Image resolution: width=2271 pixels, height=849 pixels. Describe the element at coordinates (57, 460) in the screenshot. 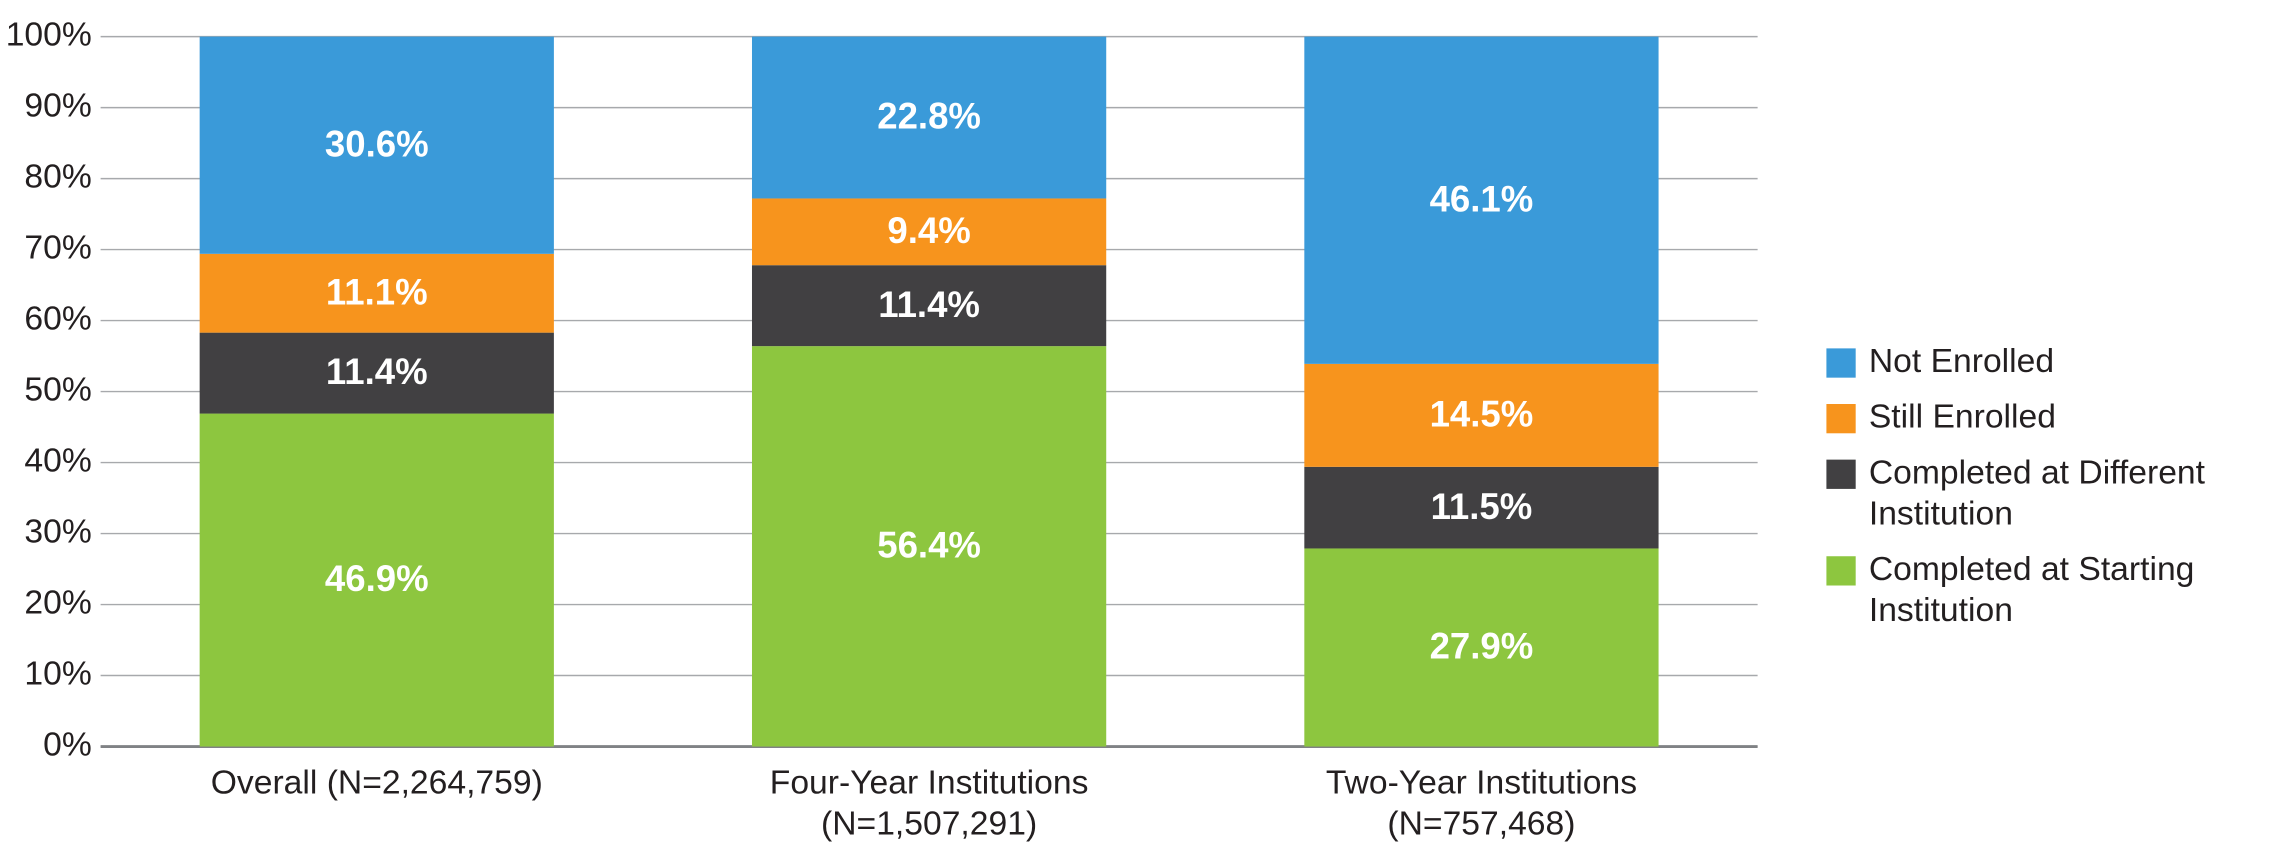

I see `y-tick-label: 40%` at that location.